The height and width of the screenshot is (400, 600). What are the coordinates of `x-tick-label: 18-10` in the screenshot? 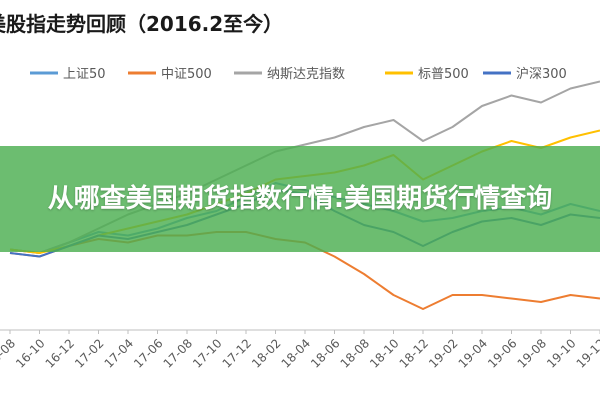 It's located at (384, 353).